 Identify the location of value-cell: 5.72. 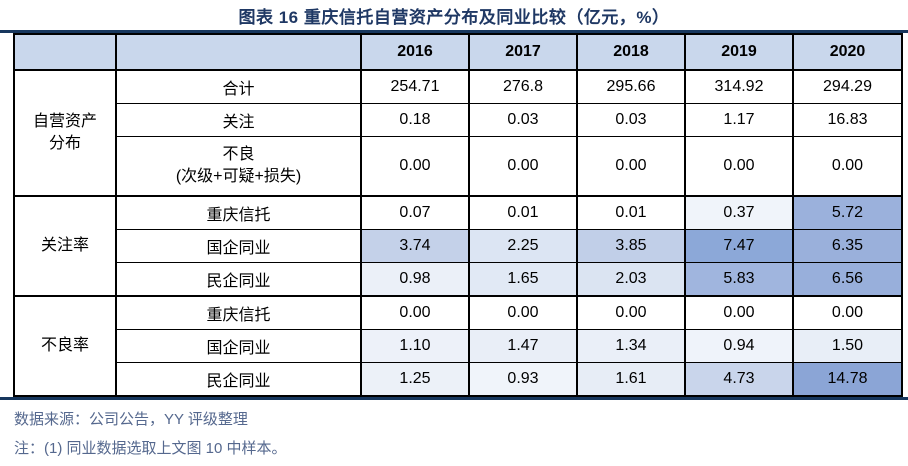
(847, 212).